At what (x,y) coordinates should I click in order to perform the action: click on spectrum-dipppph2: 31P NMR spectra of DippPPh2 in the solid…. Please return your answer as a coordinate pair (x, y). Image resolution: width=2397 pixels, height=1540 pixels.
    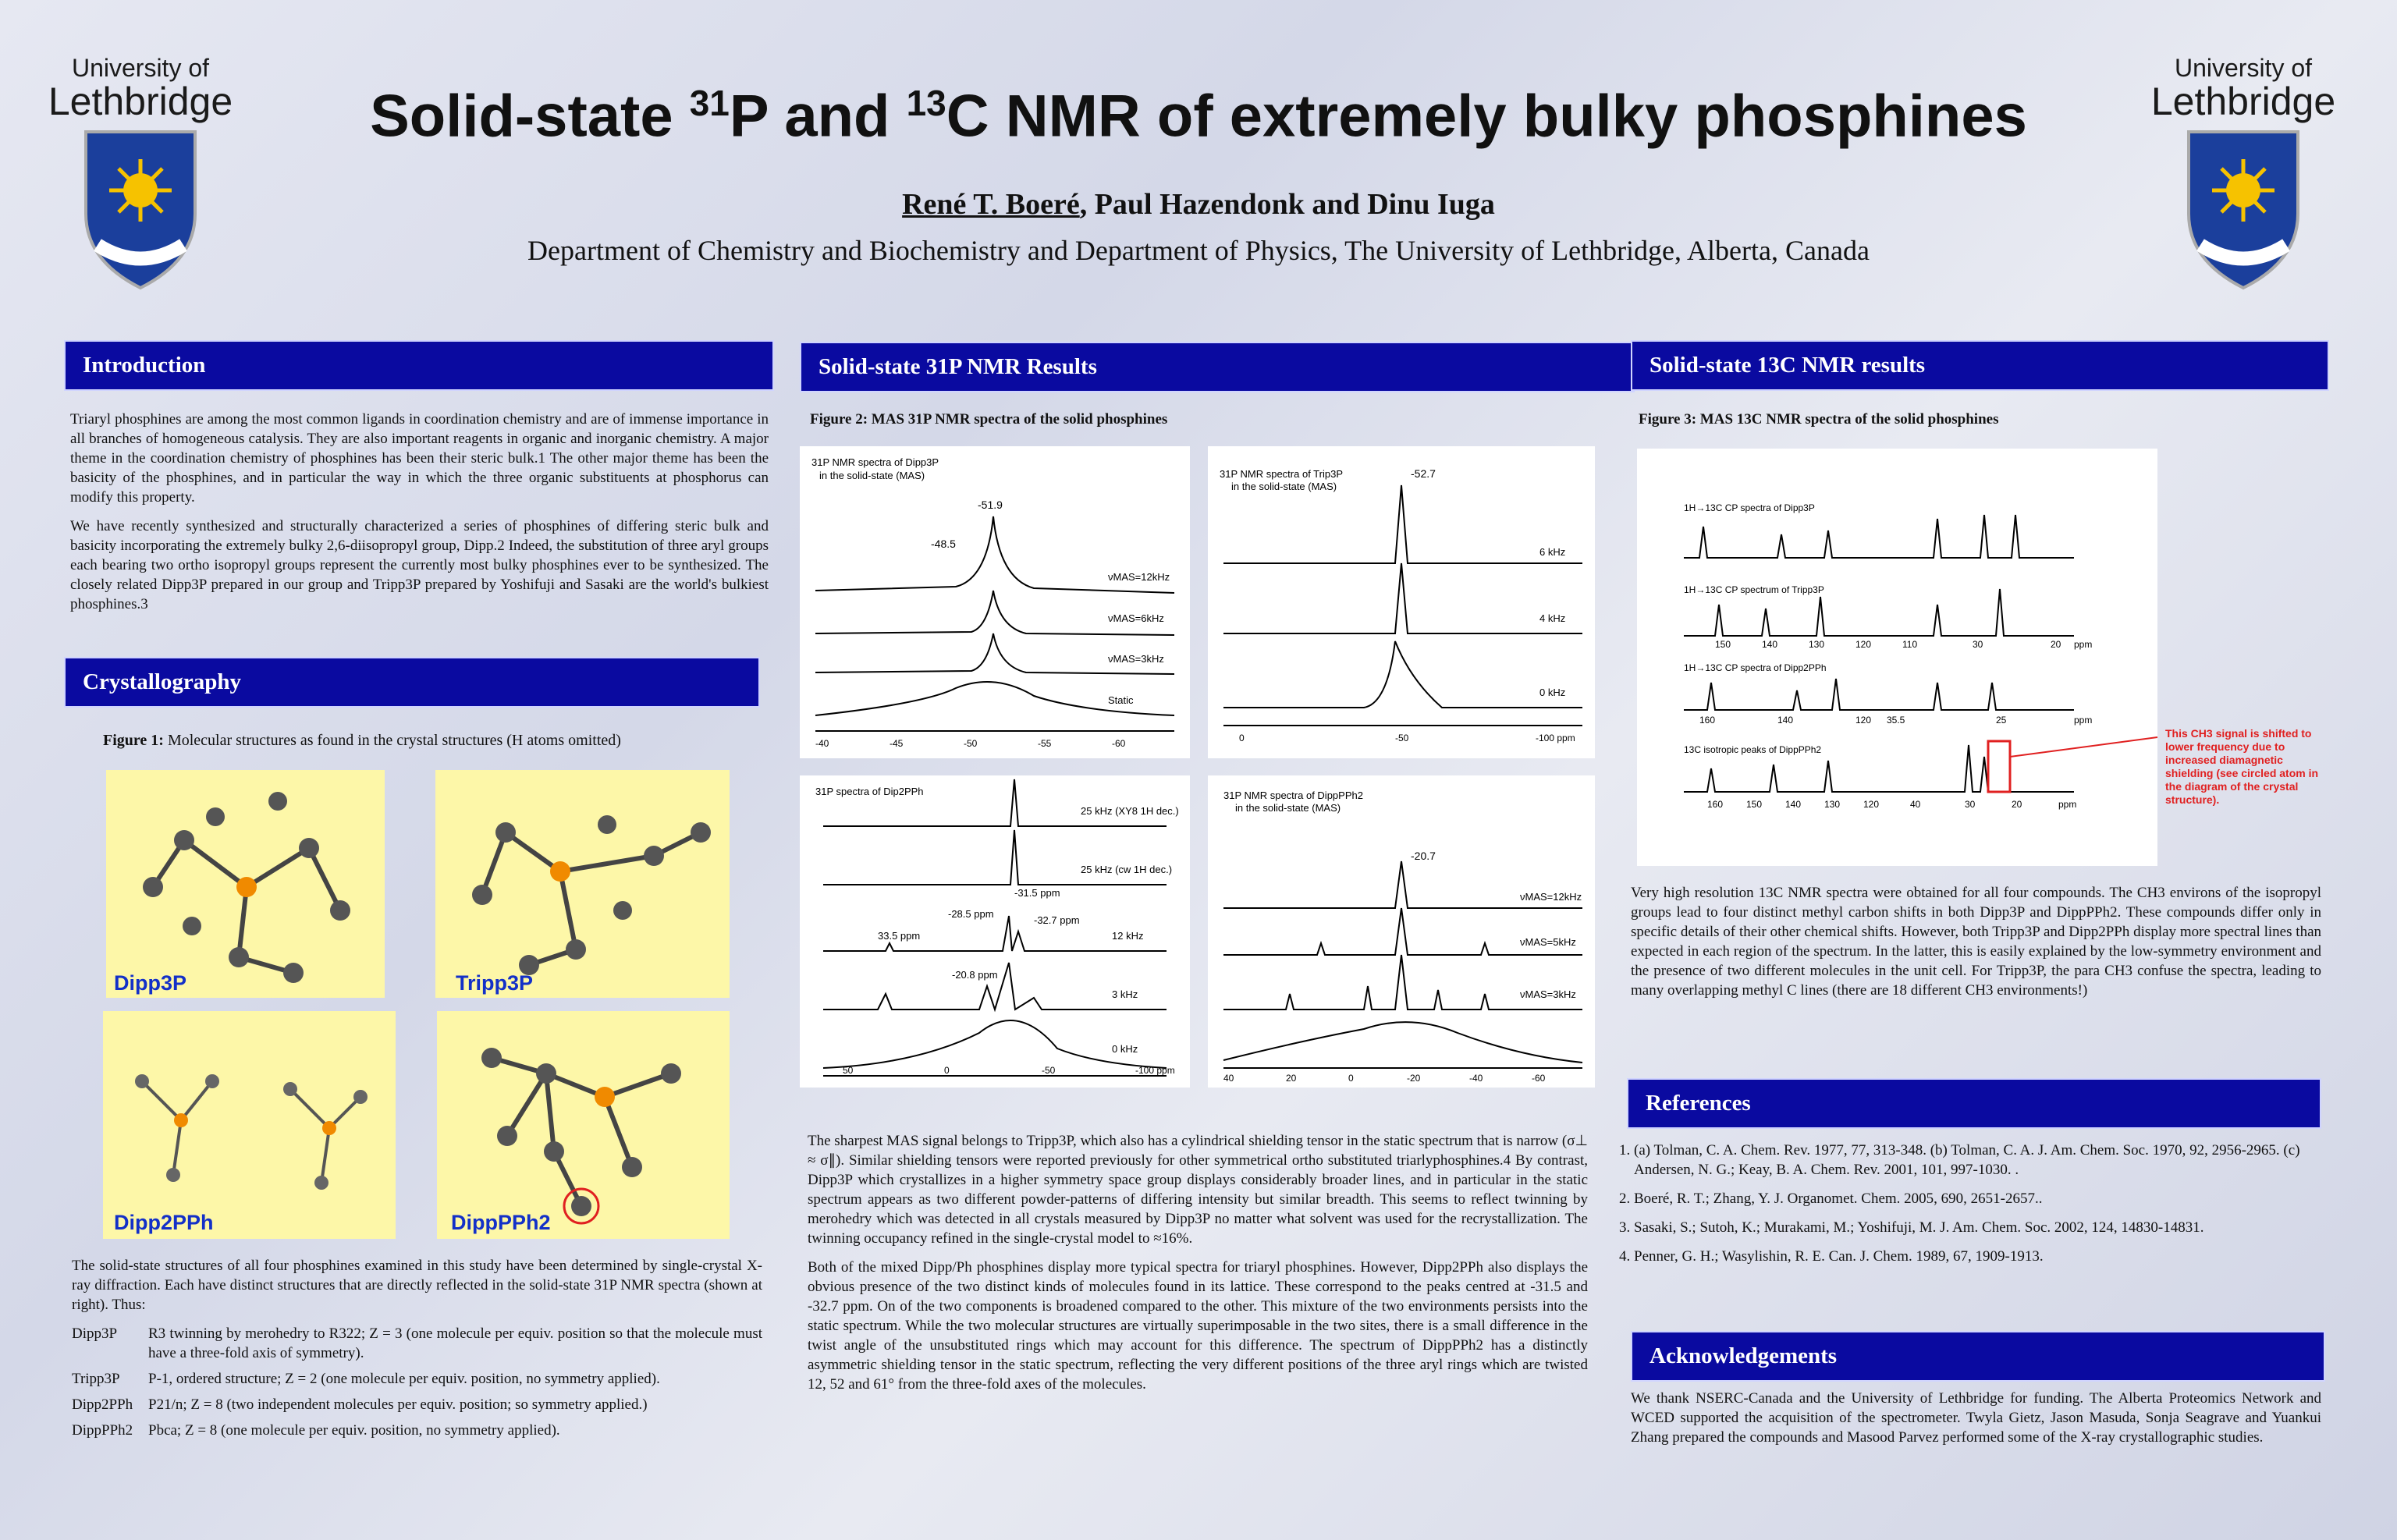
    Looking at the image, I should click on (1401, 931).